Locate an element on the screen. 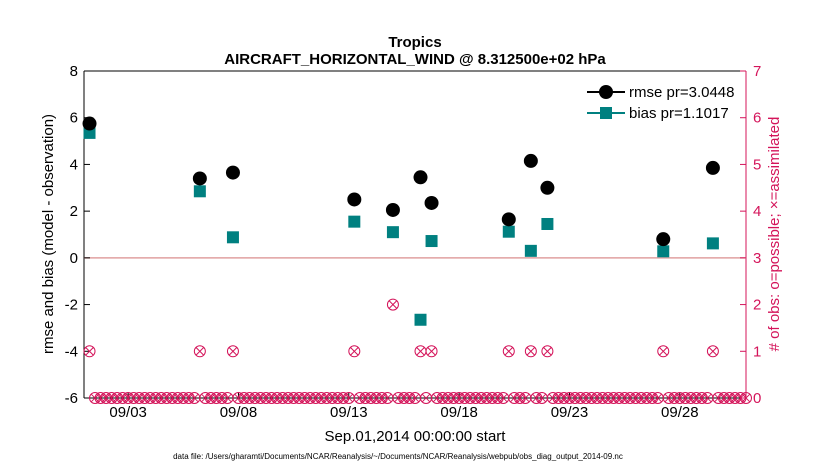 This screenshot has height=470, width=830. right-y-tick-label: 5 is located at coordinates (757, 164).